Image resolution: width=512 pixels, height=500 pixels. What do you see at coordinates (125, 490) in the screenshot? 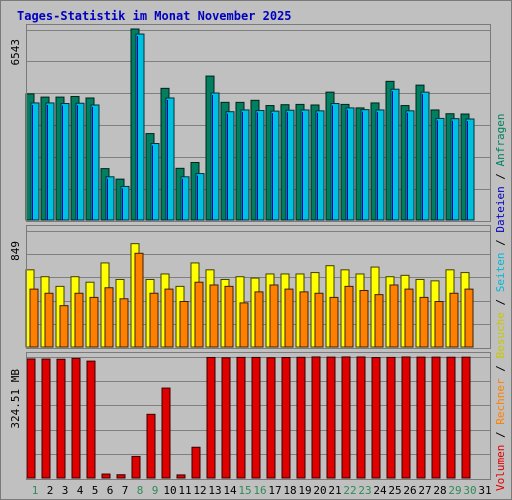
I see `tick-label-7: 7` at bounding box center [125, 490].